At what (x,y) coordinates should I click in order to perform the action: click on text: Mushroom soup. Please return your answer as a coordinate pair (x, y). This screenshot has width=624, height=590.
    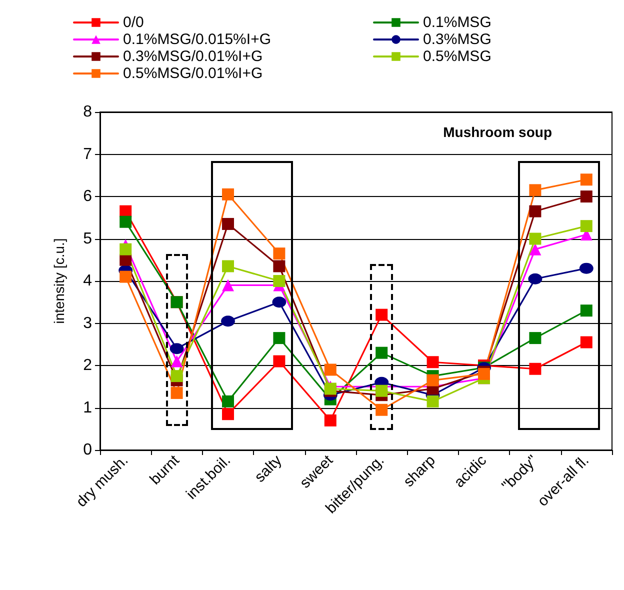
    Looking at the image, I should click on (497, 132).